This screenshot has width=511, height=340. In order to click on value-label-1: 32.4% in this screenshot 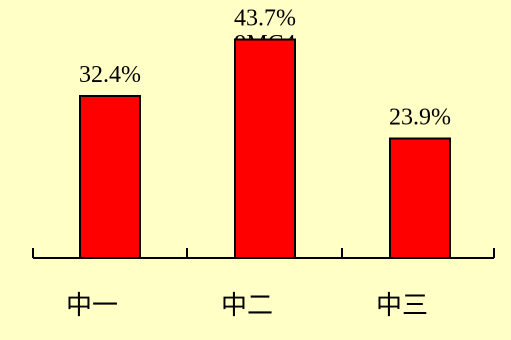, I will do `click(110, 75)`.